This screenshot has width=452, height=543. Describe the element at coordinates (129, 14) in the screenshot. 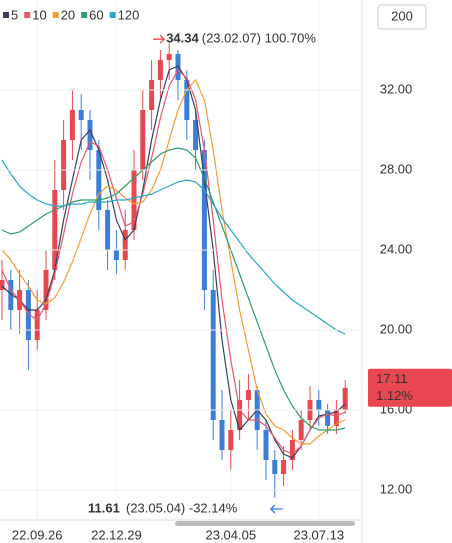

I see `legend-label: 120` at that location.